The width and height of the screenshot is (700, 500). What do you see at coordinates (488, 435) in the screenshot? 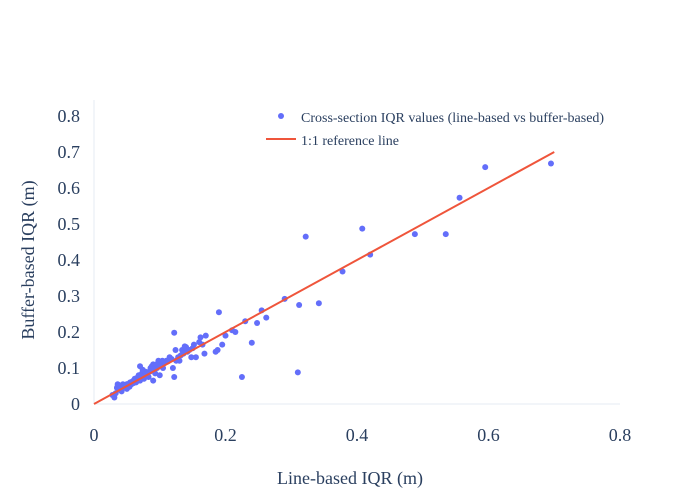
I see `x-tick-label: 0.6` at bounding box center [488, 435].